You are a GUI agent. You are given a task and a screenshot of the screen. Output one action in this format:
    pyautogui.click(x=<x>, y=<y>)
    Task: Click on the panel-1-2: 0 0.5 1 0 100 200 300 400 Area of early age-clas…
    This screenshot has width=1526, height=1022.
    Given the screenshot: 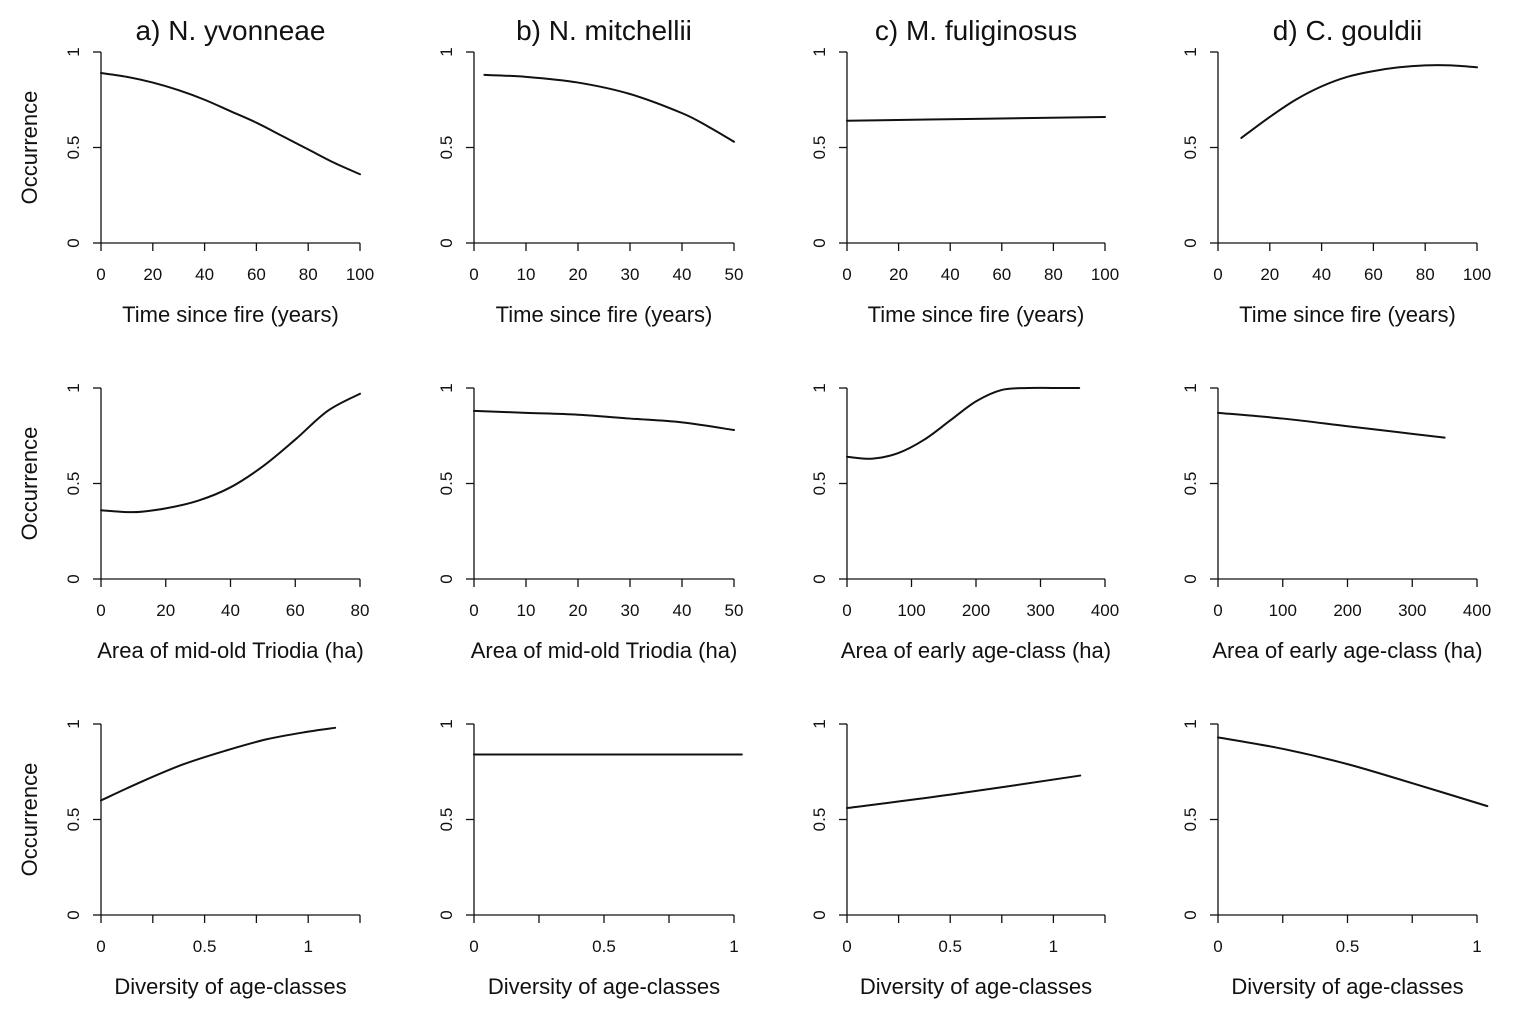 What is the action you would take?
    pyautogui.click(x=964, y=523)
    